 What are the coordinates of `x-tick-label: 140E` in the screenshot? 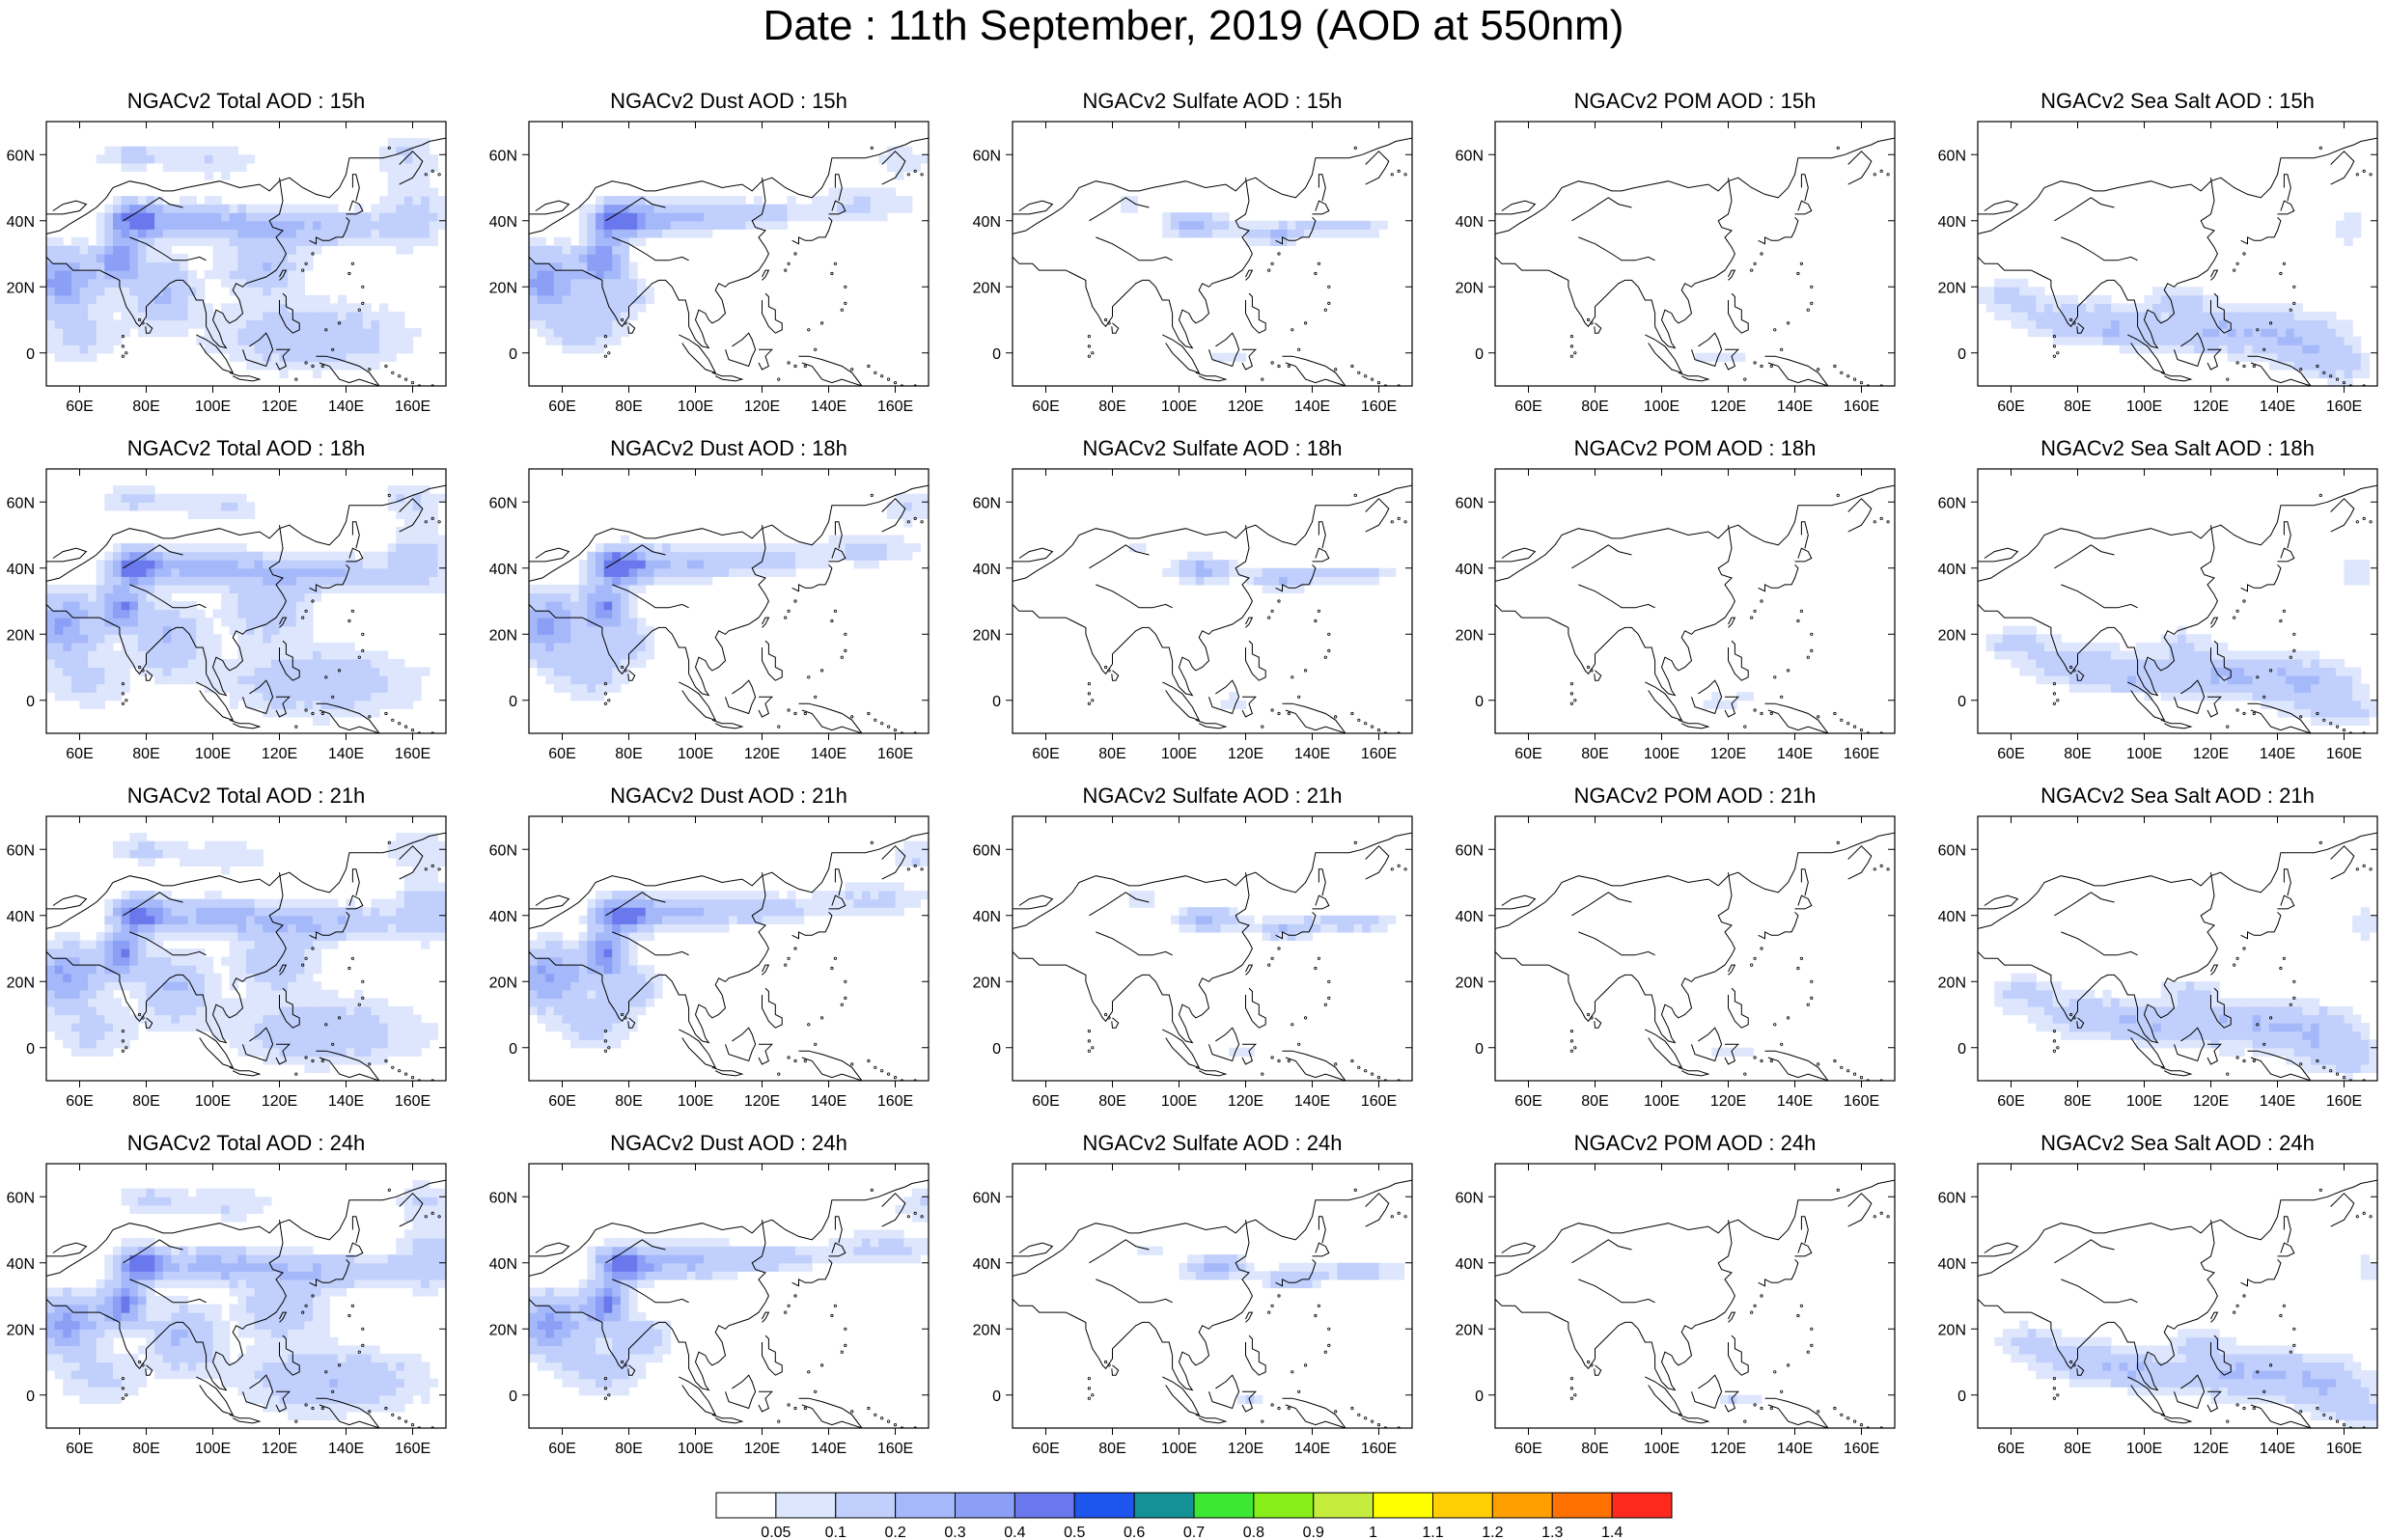 It's located at (829, 754).